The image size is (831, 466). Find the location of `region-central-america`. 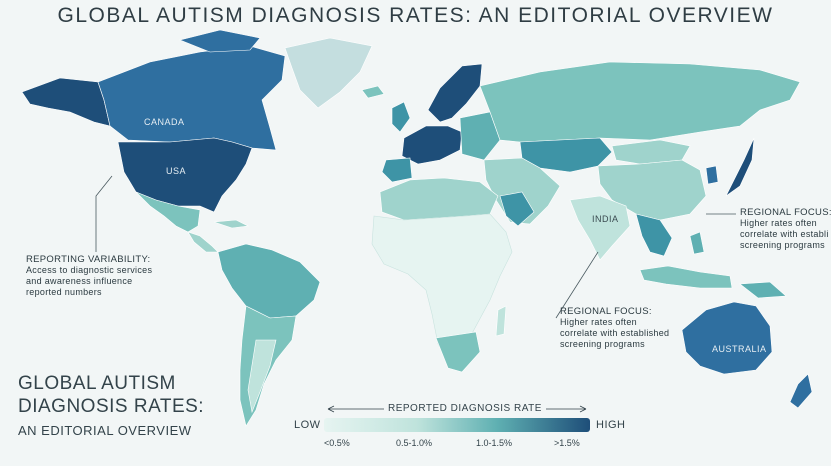

region-central-america is located at coordinates (203, 242).